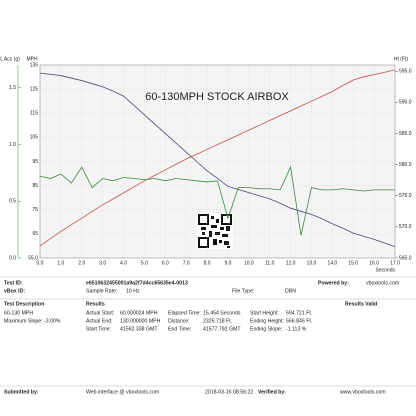 The height and width of the screenshot is (416, 416). I want to click on x-tick-label: 9.0, so click(227, 263).